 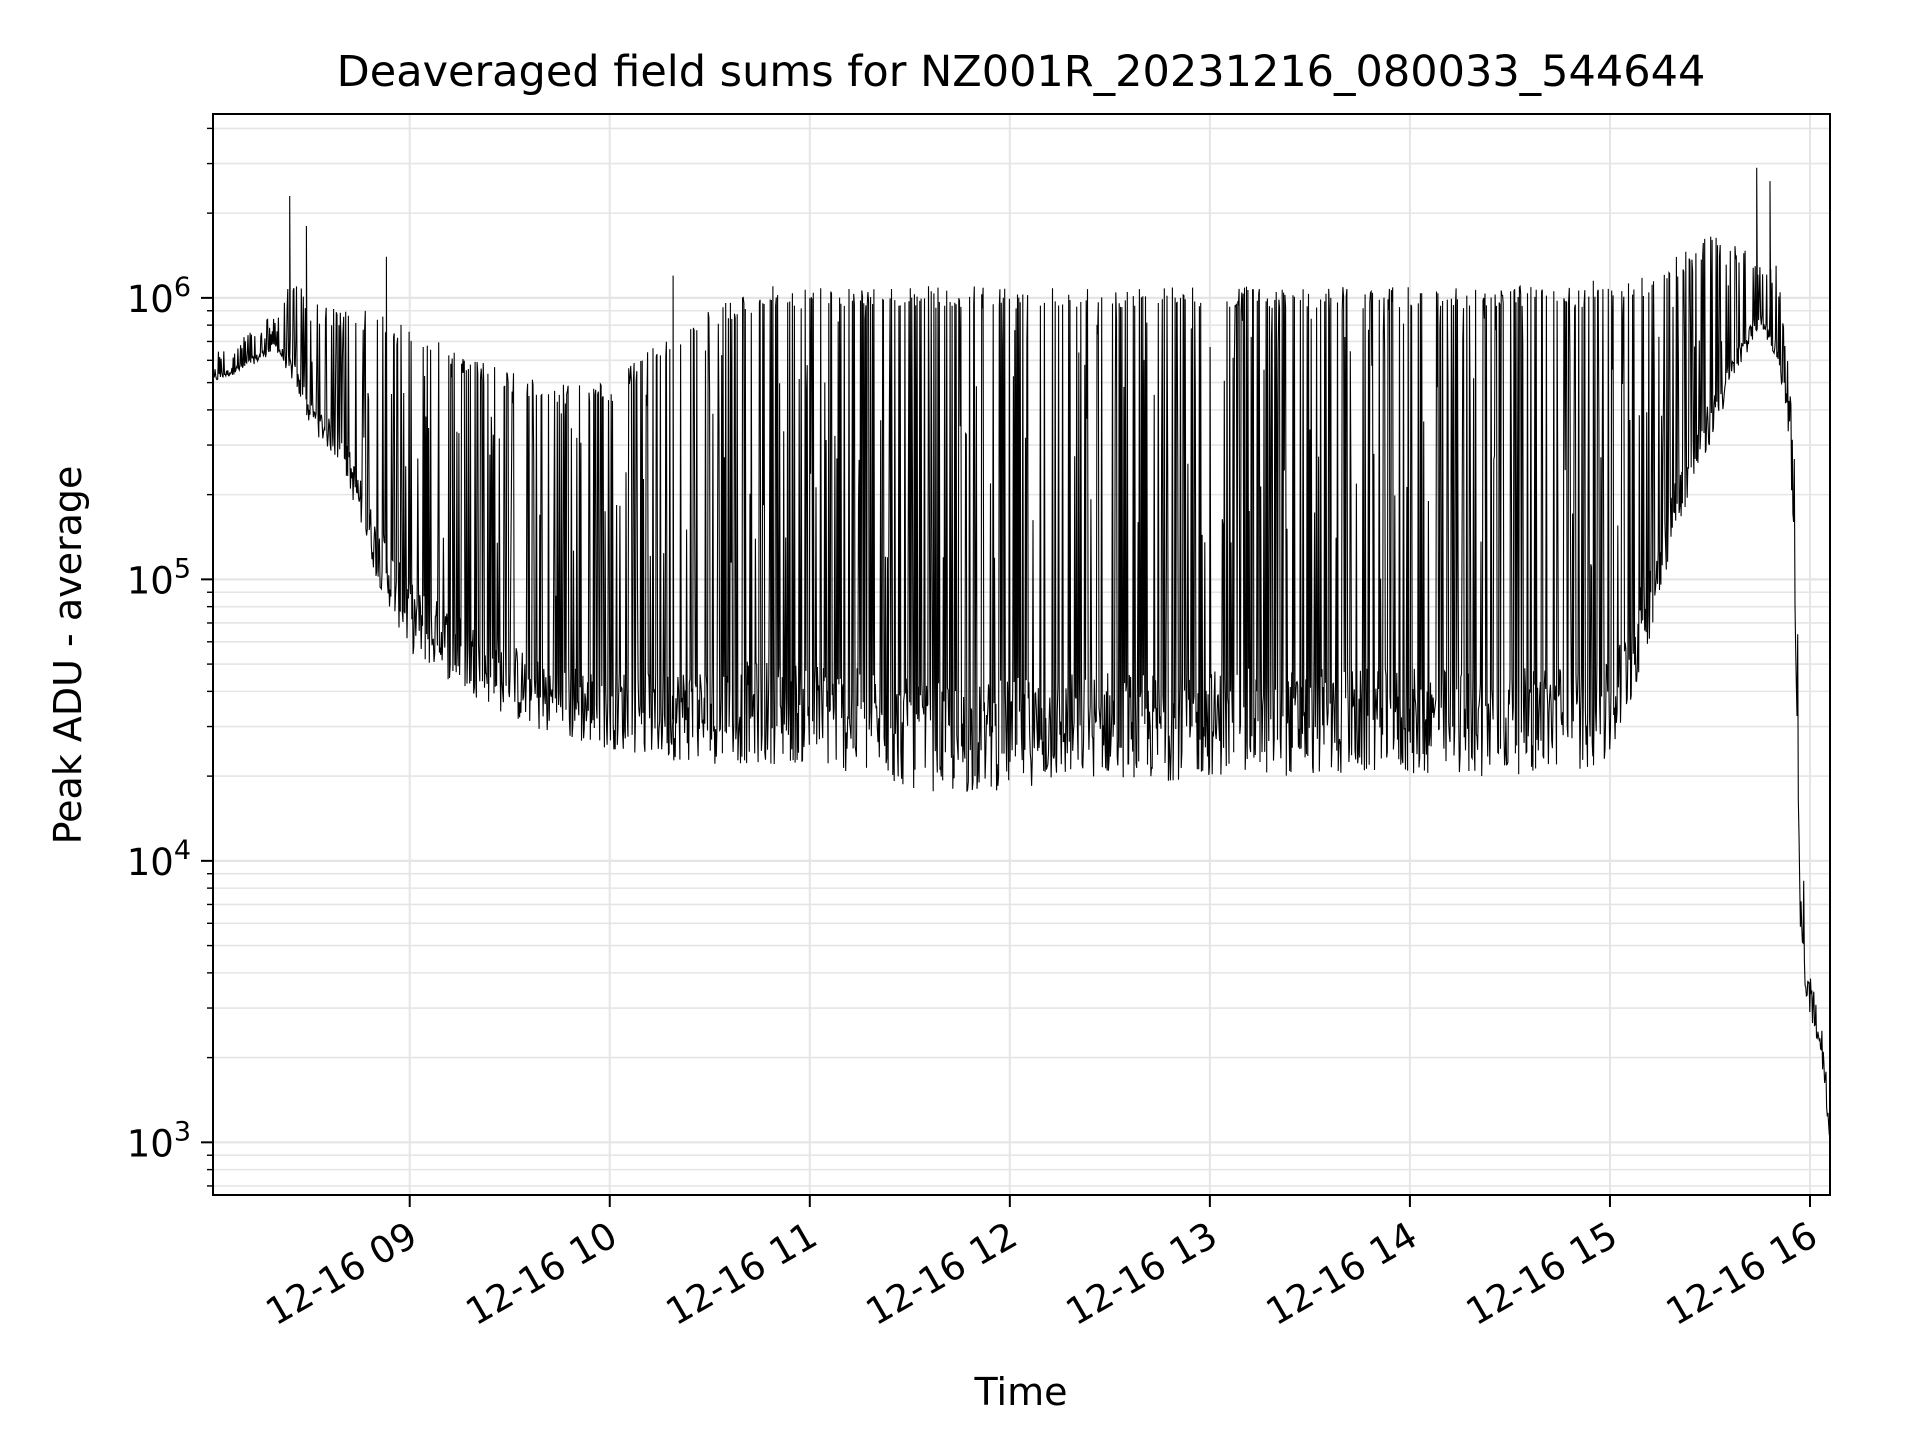 What do you see at coordinates (1021, 1392) in the screenshot?
I see `x-axis-label: Time` at bounding box center [1021, 1392].